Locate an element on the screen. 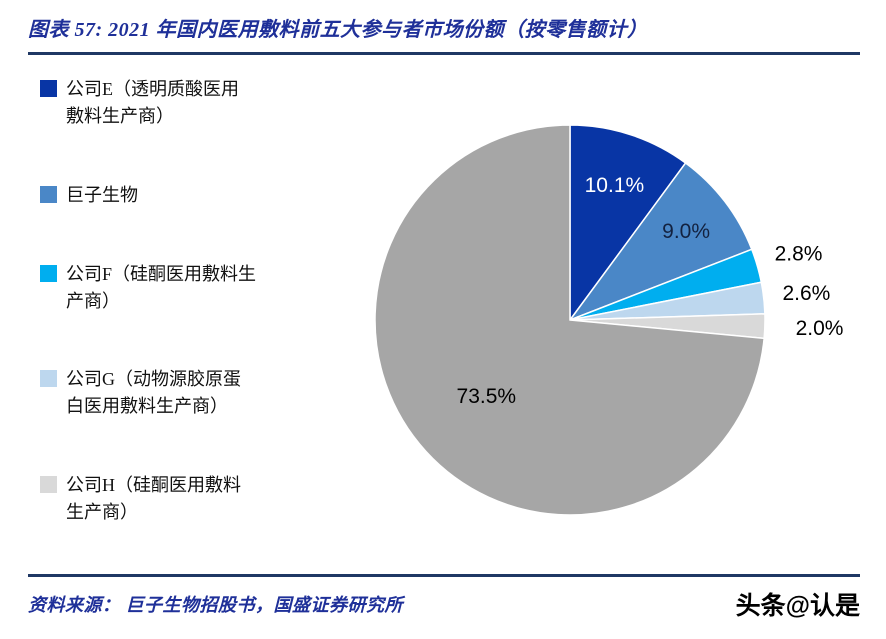 Image resolution: width=886 pixels, height=639 pixels. legend-label: 公司G（动物源胶原蛋白医用敷料生产商） is located at coordinates (153, 393).